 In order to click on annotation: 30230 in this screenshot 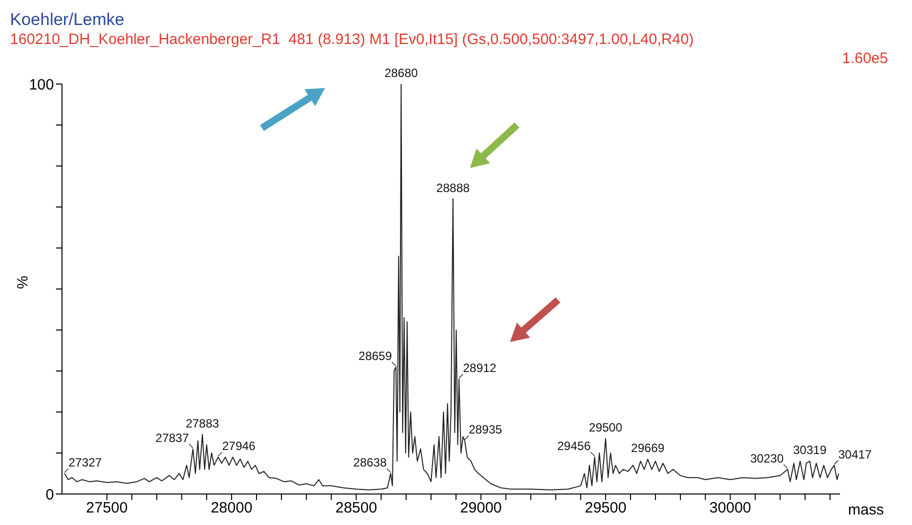, I will do `click(767, 458)`.